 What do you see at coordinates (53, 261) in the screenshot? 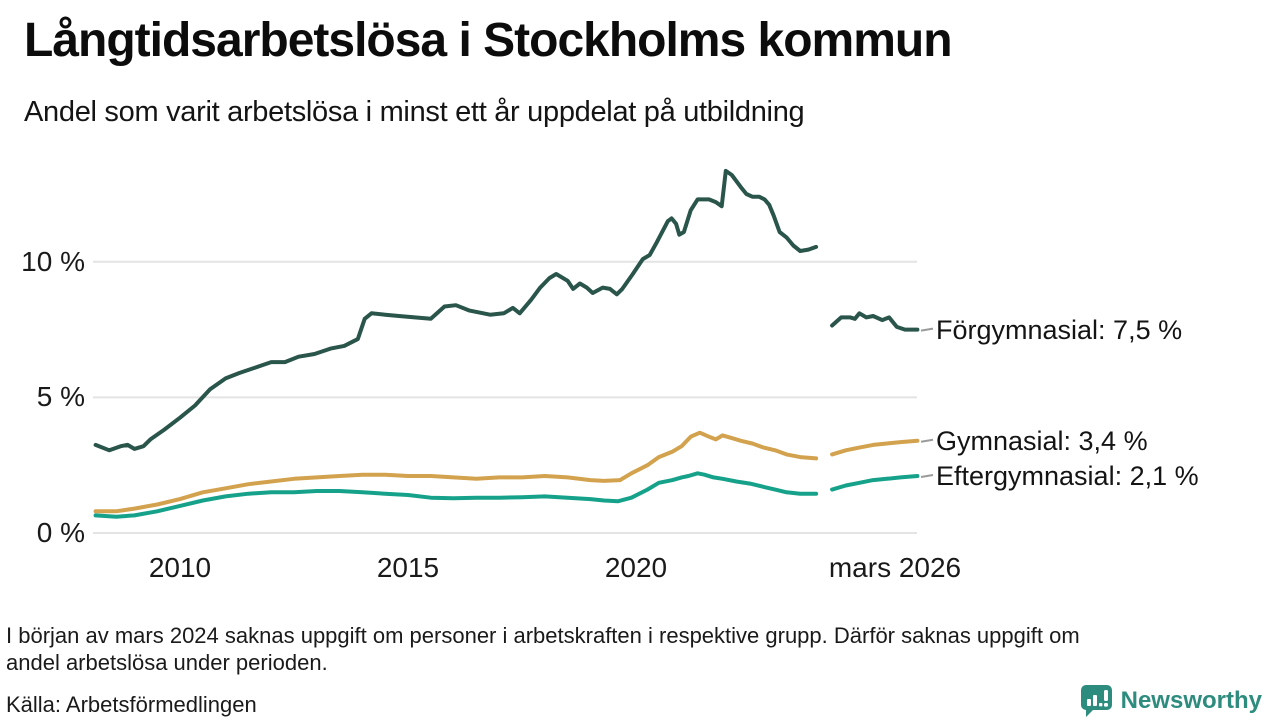
I see `y-tick-label: 10 %` at bounding box center [53, 261].